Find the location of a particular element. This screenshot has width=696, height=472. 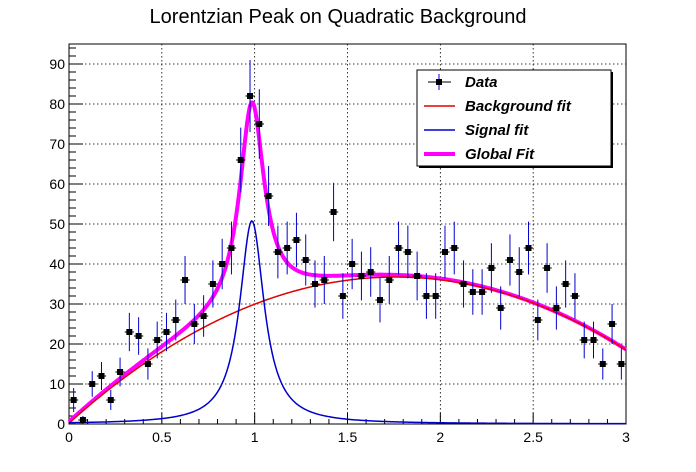

x-tick-label: 0 is located at coordinates (69, 437).